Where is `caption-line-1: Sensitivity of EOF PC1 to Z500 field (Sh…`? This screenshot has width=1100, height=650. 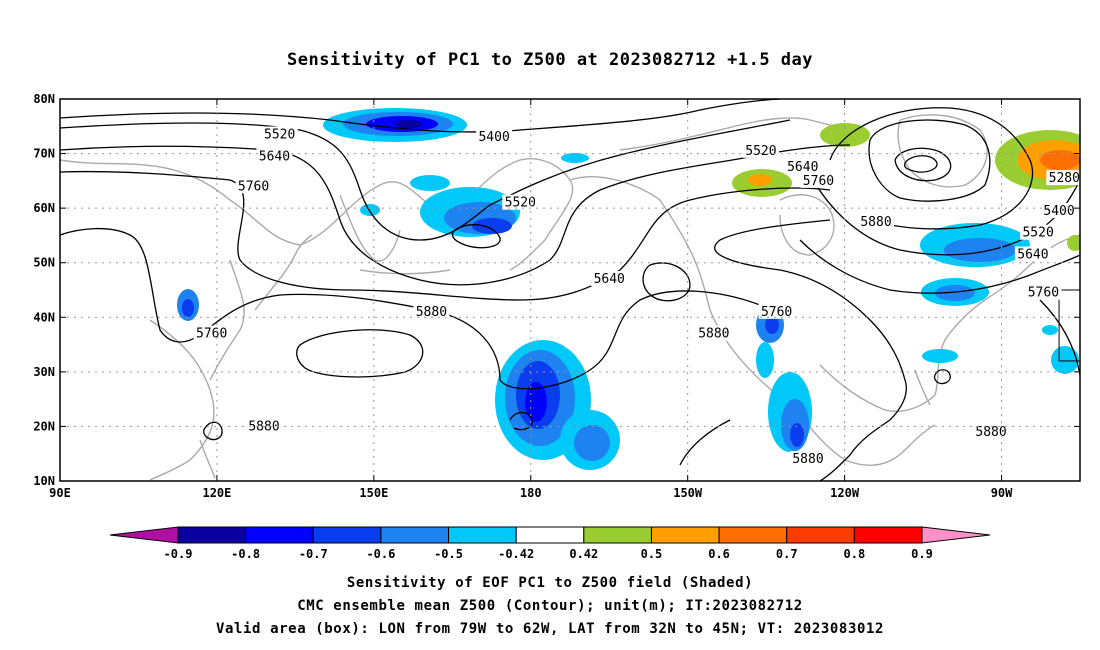 caption-line-1: Sensitivity of EOF PC1 to Z500 field (Sh… is located at coordinates (550, 583).